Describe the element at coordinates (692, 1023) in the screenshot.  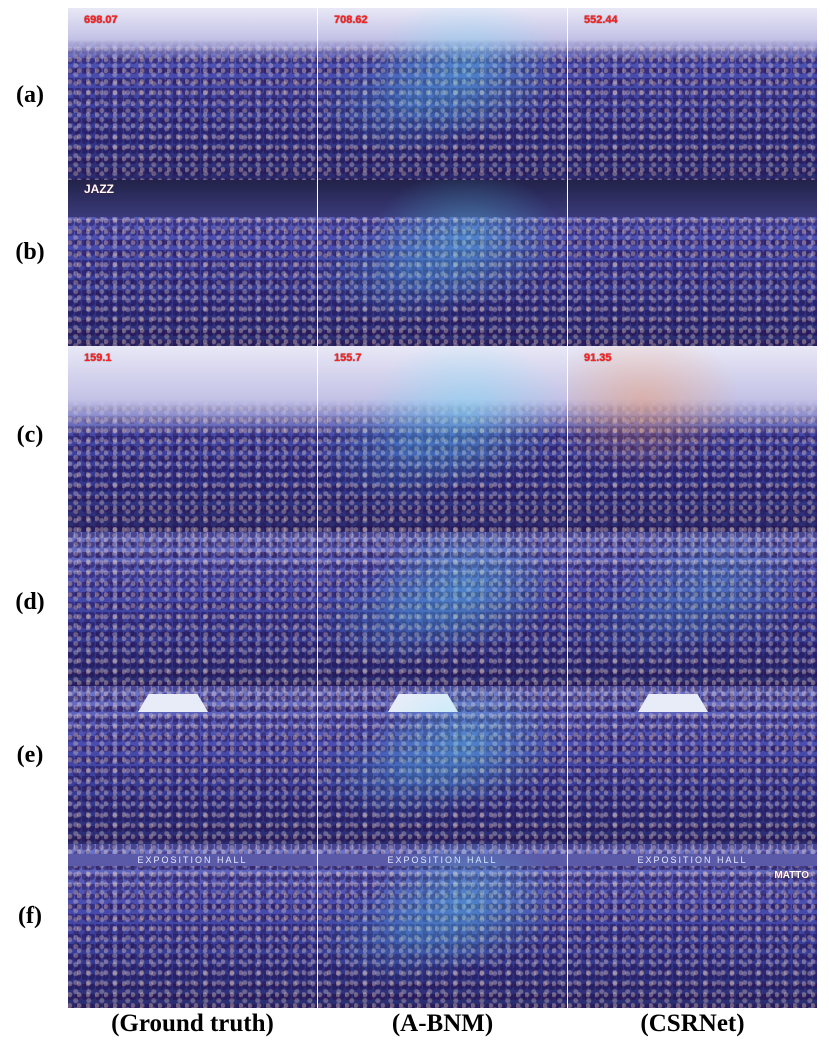
I see `col-label-csrnet: (CSRNet)` at that location.